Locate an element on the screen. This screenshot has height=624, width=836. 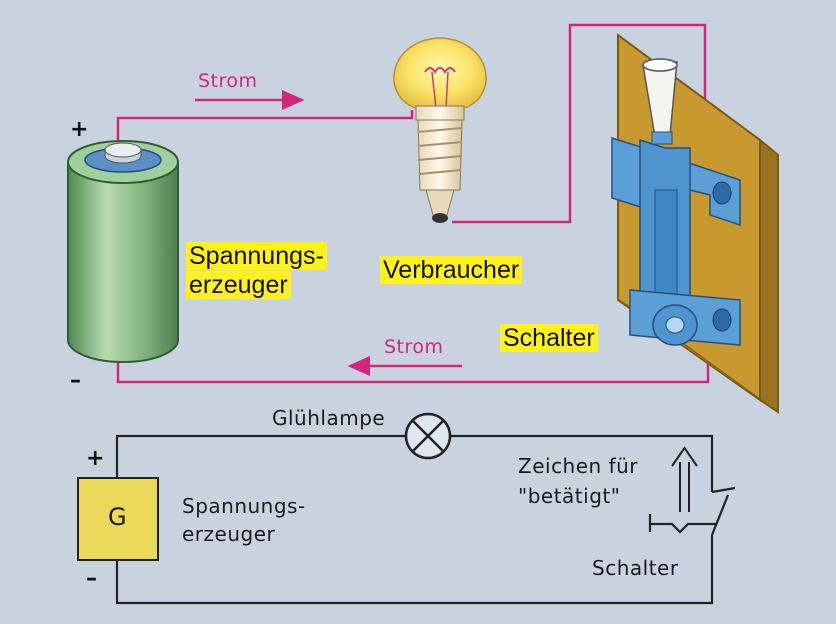
schematic-plus-sign: + is located at coordinates (95, 458).